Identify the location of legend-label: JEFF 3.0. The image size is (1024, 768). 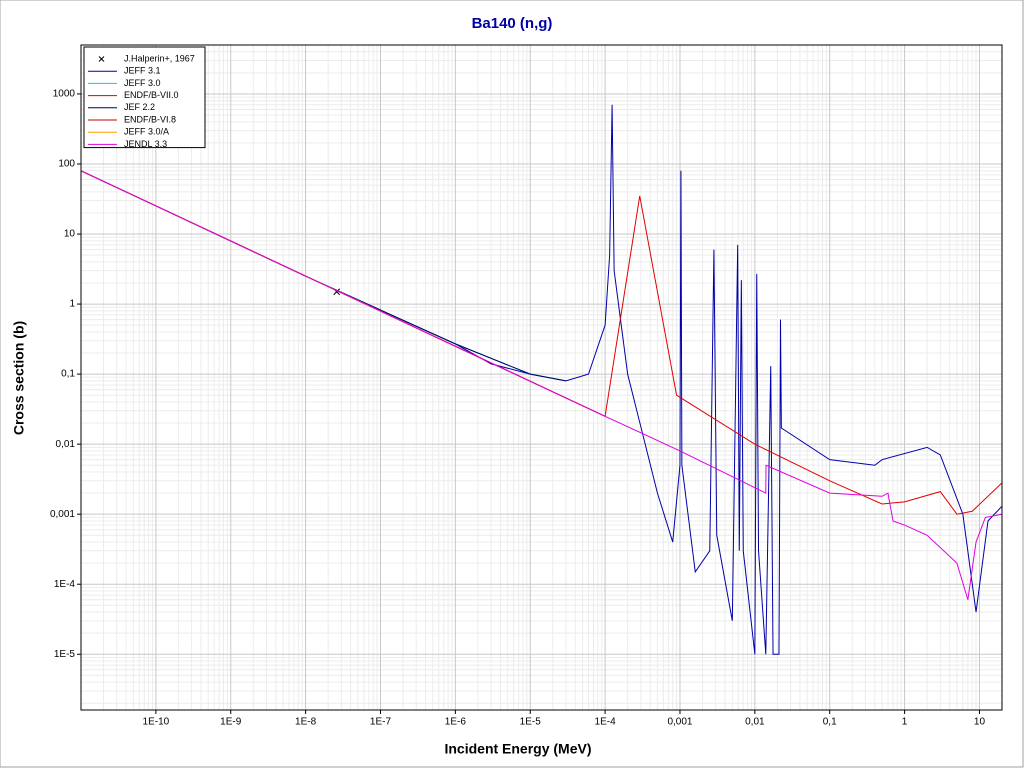
(142, 83).